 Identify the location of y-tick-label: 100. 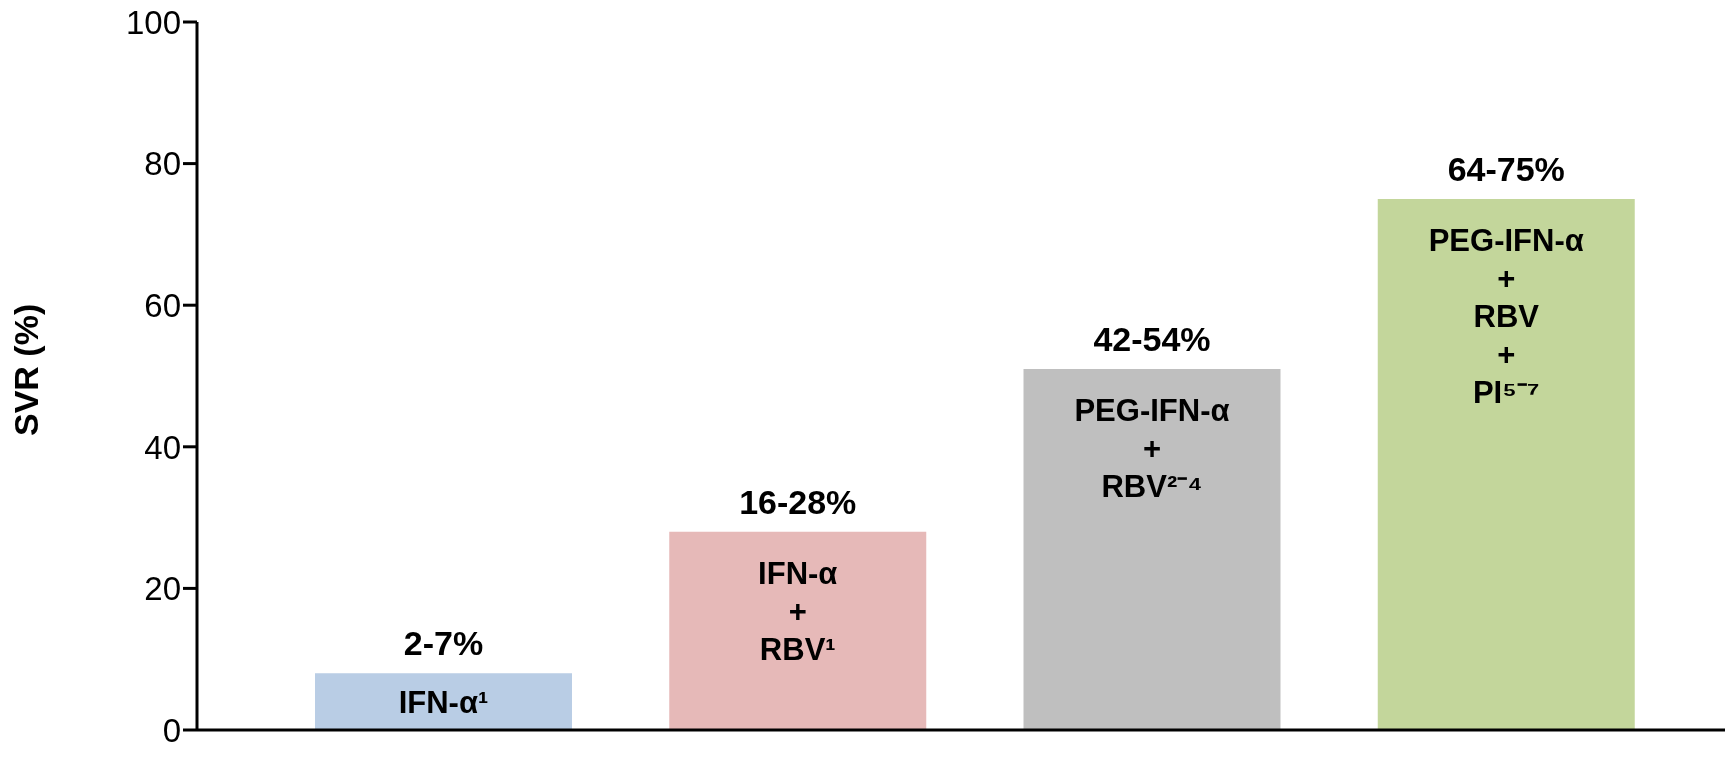
(153, 22).